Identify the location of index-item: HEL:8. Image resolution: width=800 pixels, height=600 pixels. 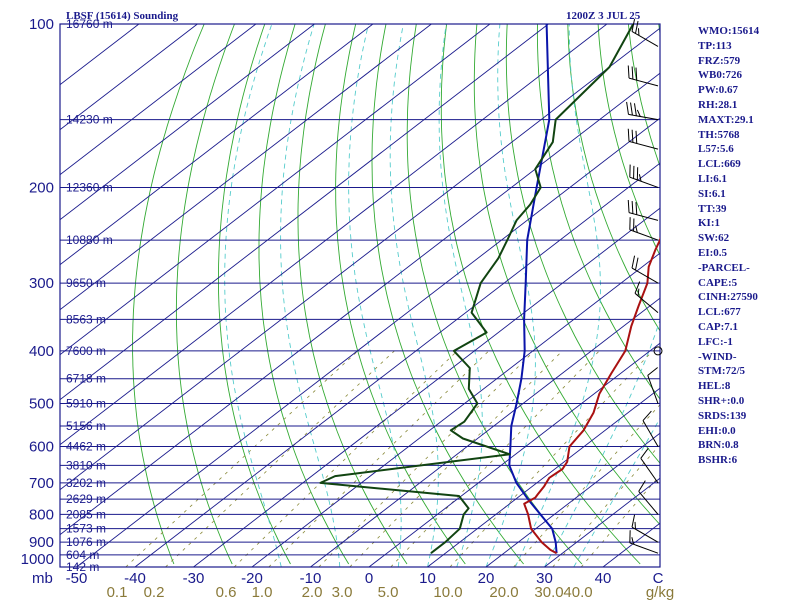
(714, 386).